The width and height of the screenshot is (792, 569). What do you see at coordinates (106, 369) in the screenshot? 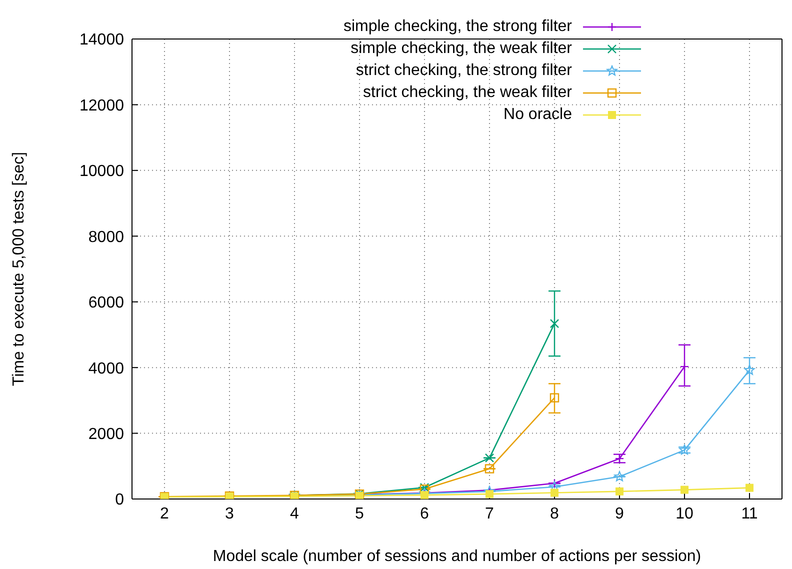
I see `y-tick-label: 4000` at bounding box center [106, 369].